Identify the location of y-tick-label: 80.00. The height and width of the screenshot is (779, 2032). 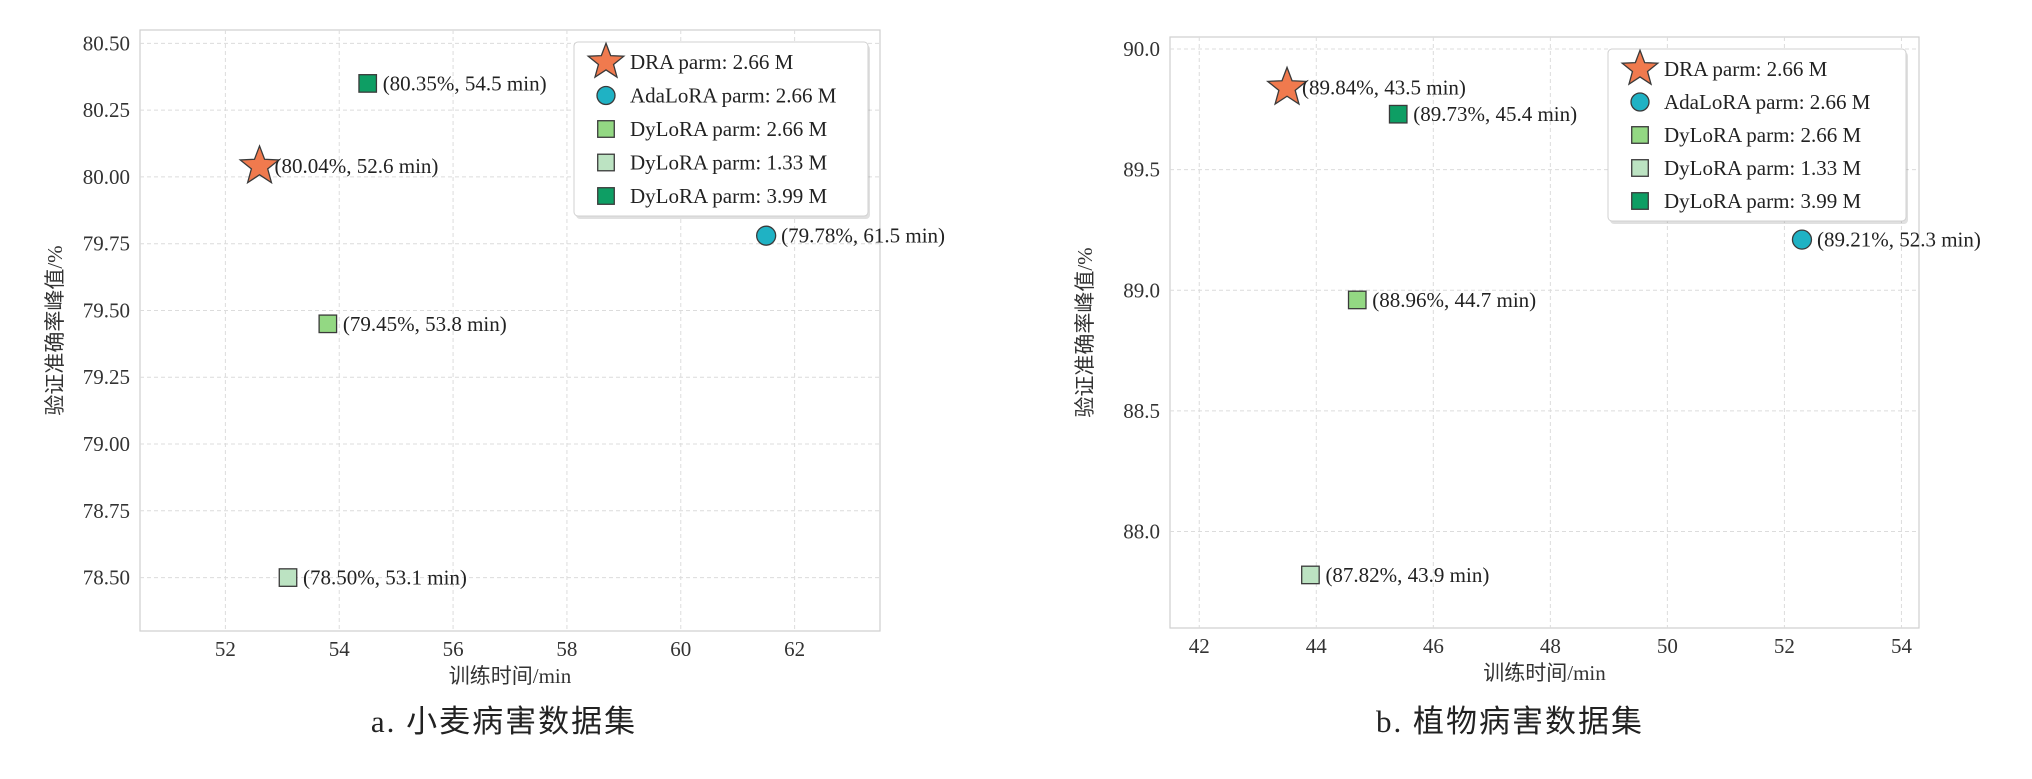
(106, 177).